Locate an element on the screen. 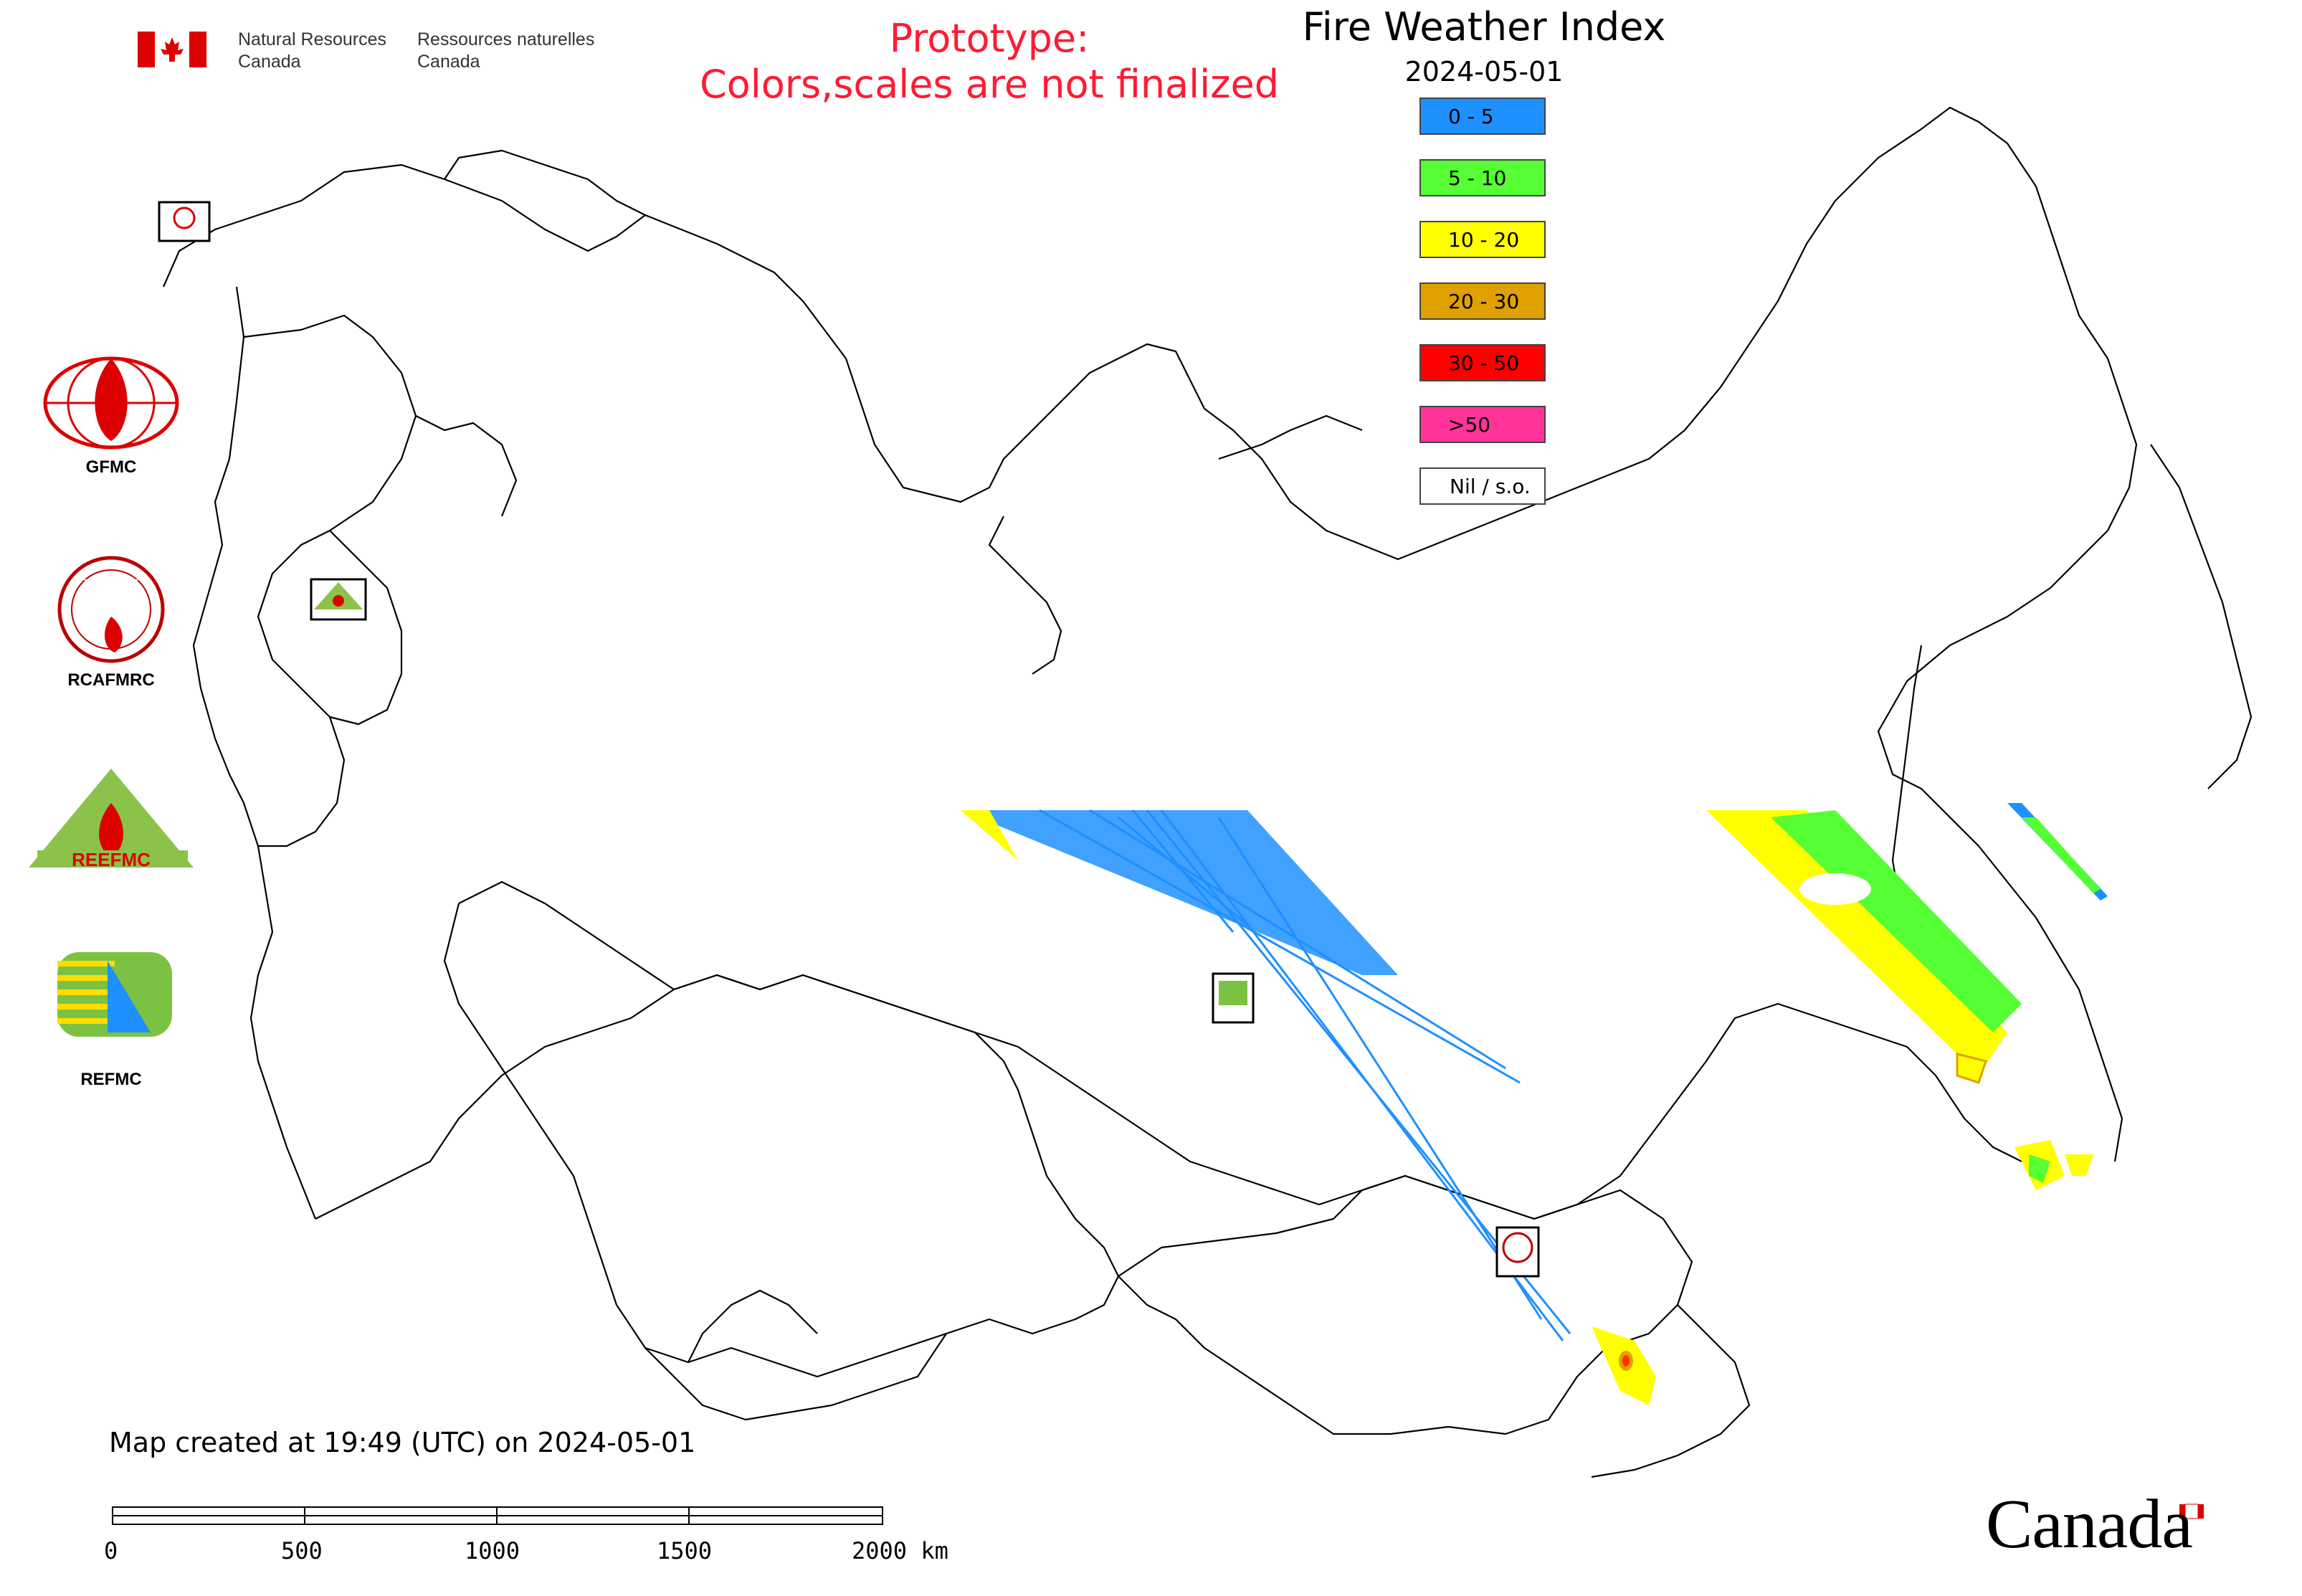  fwi-east-gap is located at coordinates (1835, 889).